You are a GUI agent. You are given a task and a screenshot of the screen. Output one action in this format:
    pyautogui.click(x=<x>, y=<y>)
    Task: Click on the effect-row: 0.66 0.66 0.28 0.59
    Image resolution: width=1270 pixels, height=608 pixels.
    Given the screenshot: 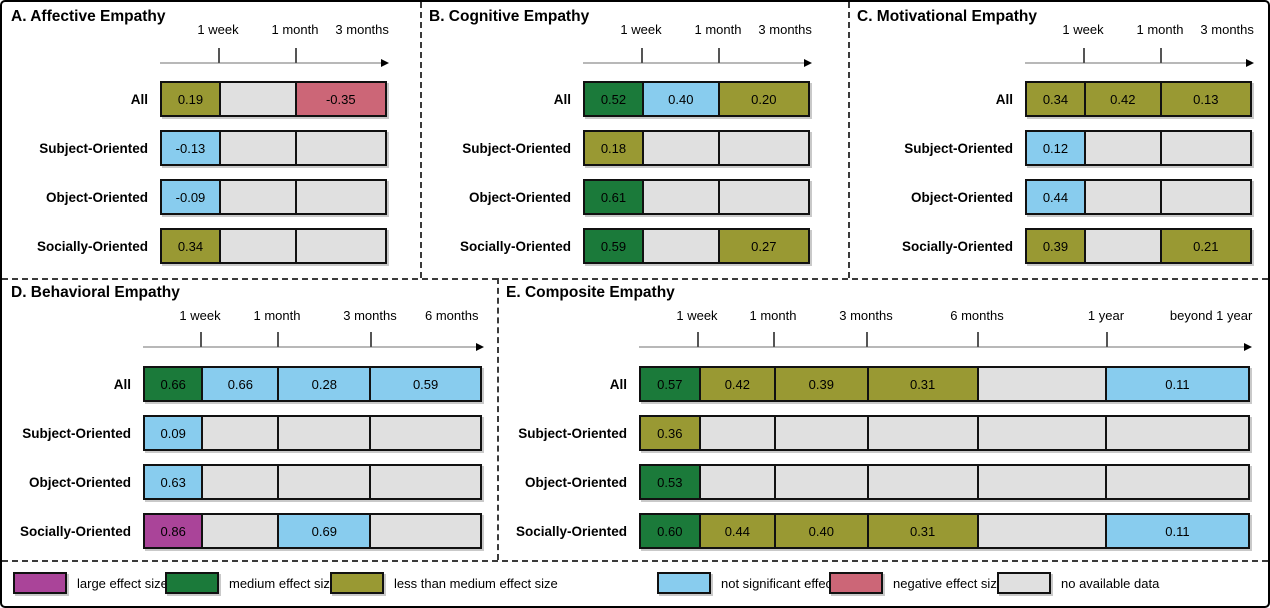 What is the action you would take?
    pyautogui.click(x=312, y=384)
    